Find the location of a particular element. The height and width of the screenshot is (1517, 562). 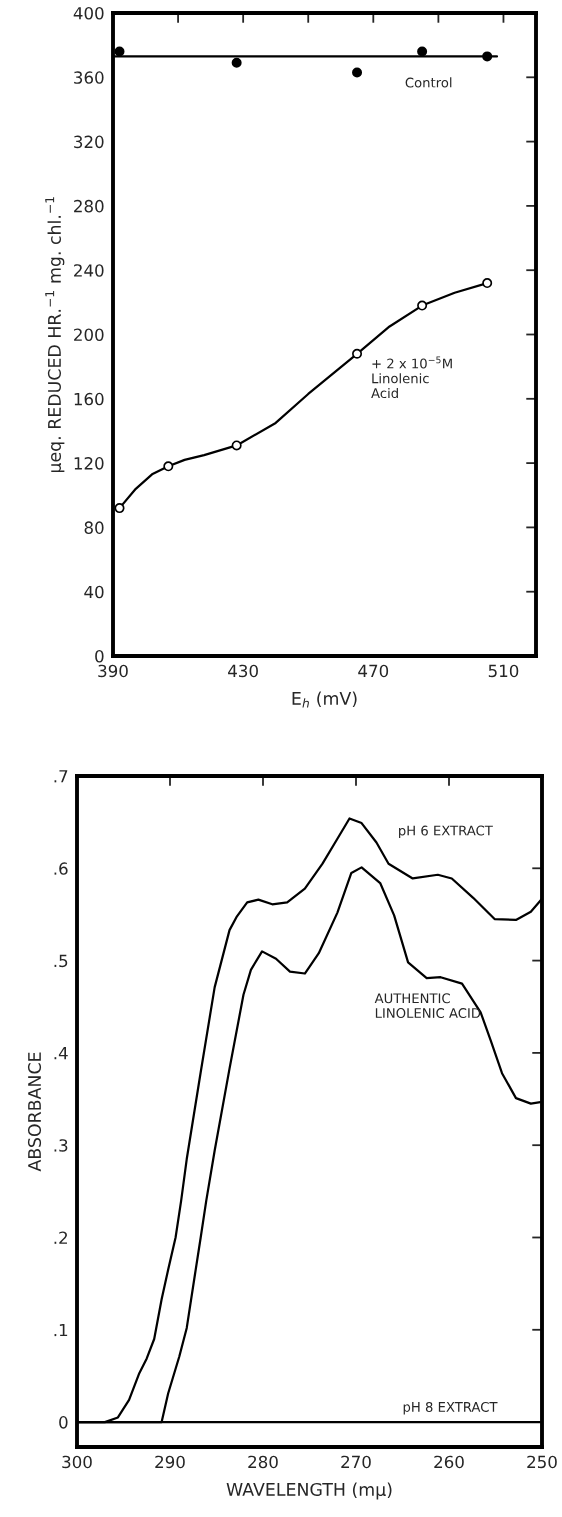

y-tick-label: 280 is located at coordinates (89, 206).